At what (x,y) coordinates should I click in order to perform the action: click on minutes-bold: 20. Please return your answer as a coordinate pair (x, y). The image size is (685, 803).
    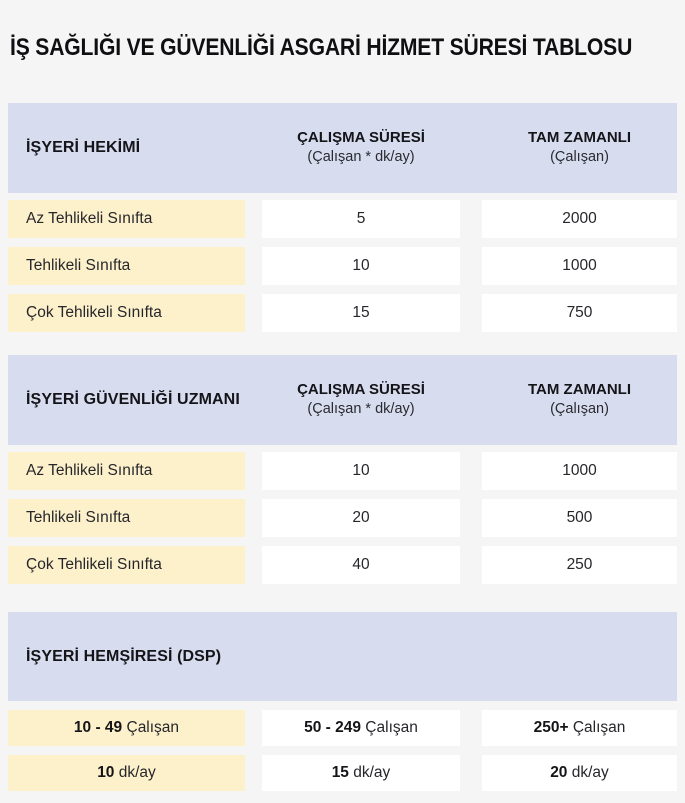
    Looking at the image, I should click on (559, 772).